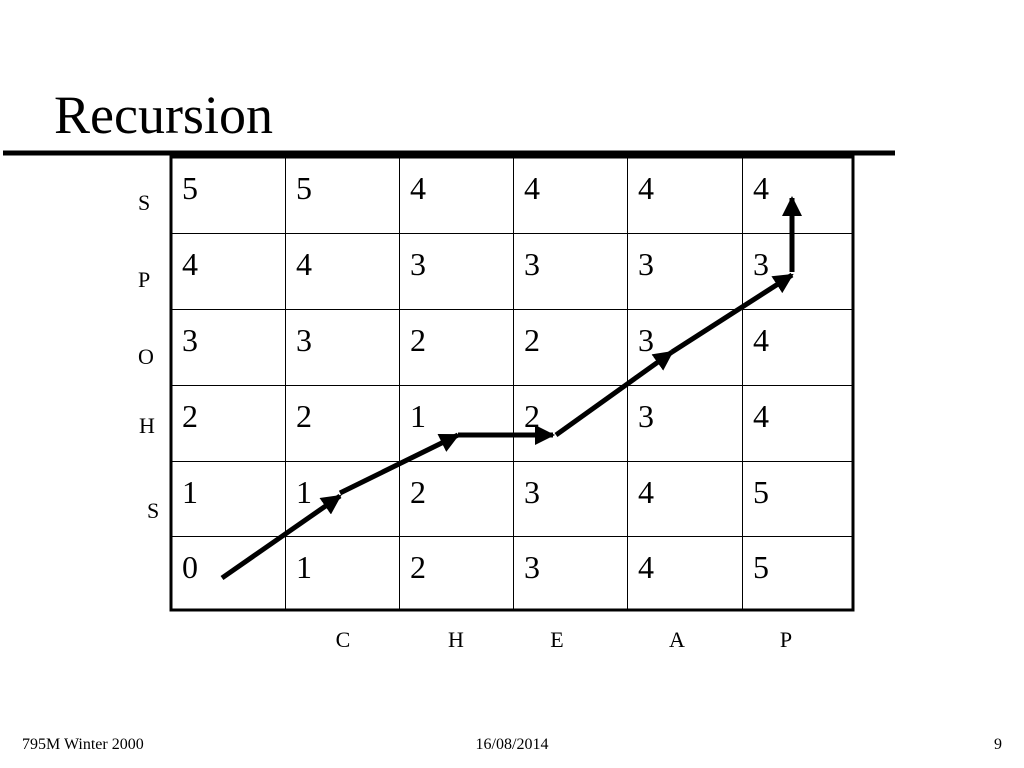 This screenshot has width=1024, height=768. What do you see at coordinates (147, 425) in the screenshot?
I see `row-label: H` at bounding box center [147, 425].